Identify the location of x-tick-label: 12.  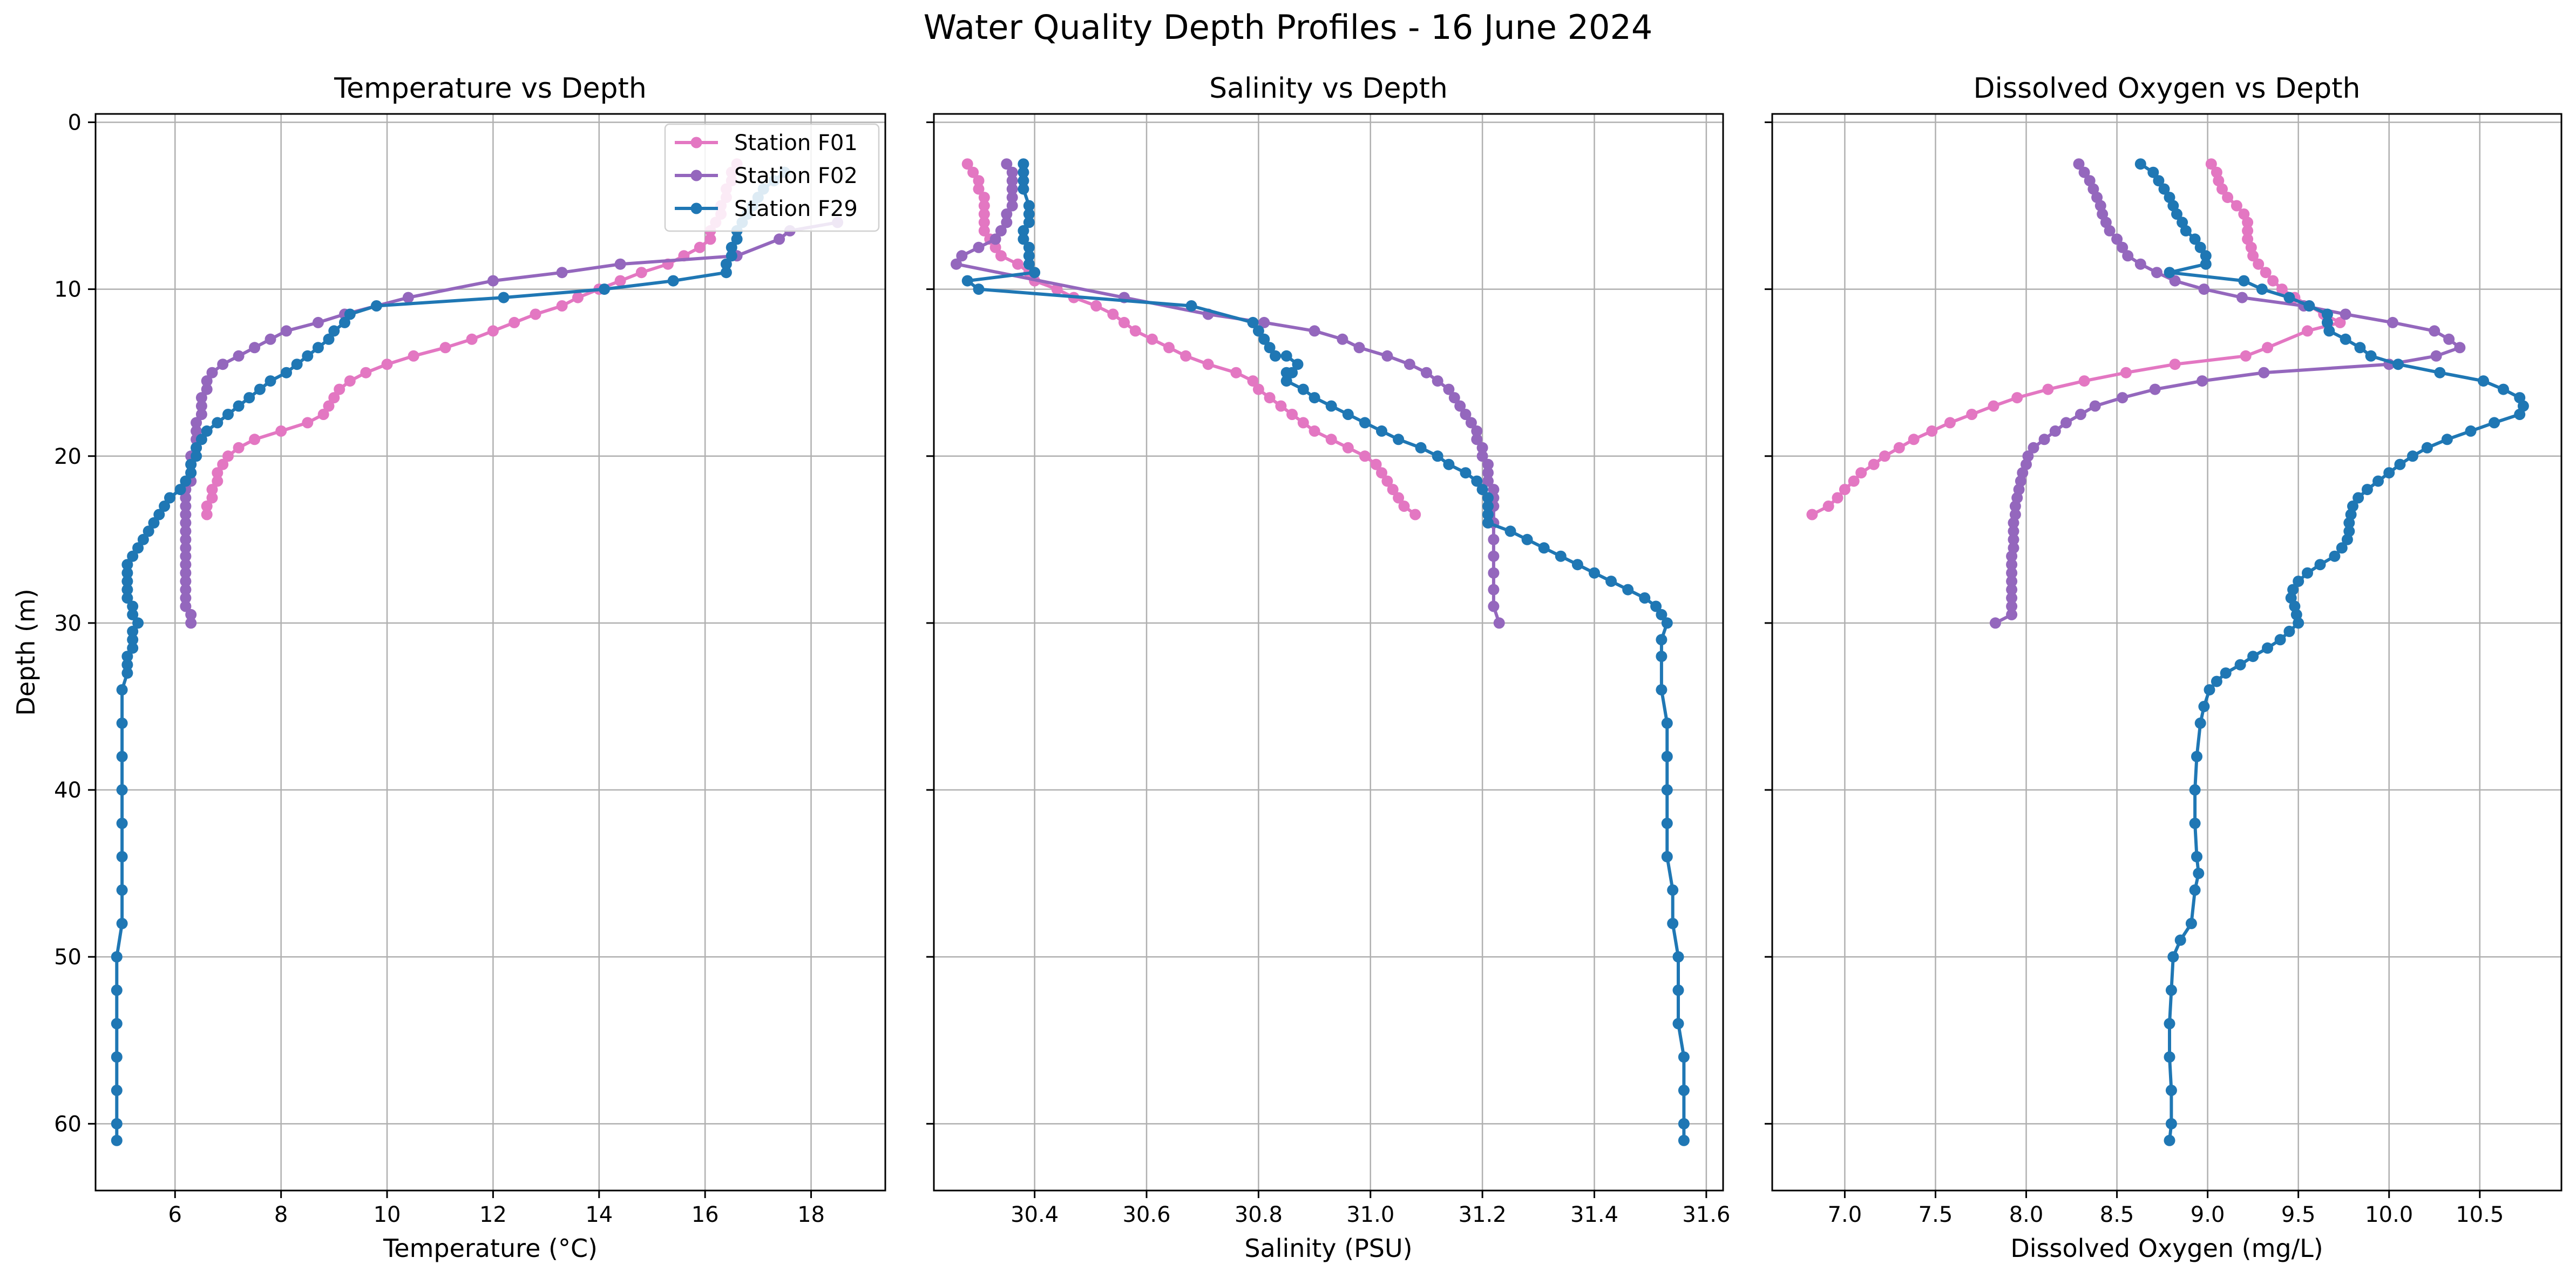
(493, 1214).